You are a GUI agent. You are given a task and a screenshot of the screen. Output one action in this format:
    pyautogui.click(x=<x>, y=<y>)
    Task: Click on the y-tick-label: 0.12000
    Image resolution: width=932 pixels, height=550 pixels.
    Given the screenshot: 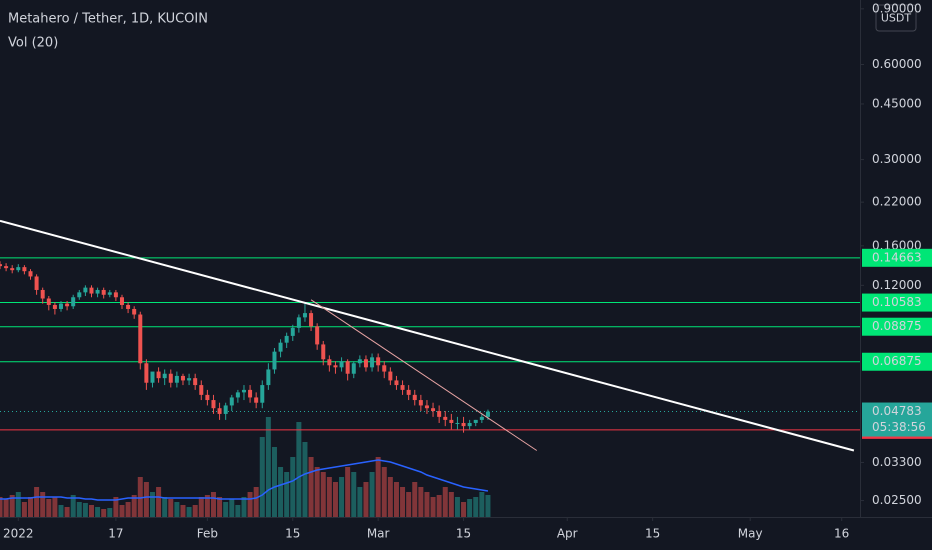 What is the action you would take?
    pyautogui.click(x=897, y=285)
    